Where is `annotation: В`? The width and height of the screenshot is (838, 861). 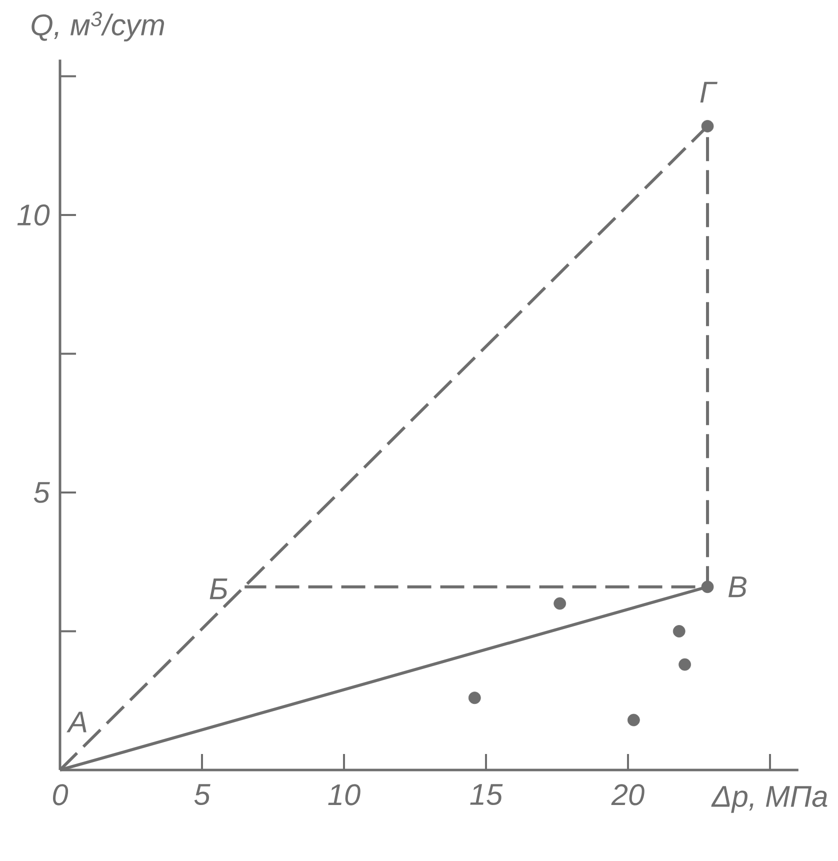 annotation: В is located at coordinates (737, 587).